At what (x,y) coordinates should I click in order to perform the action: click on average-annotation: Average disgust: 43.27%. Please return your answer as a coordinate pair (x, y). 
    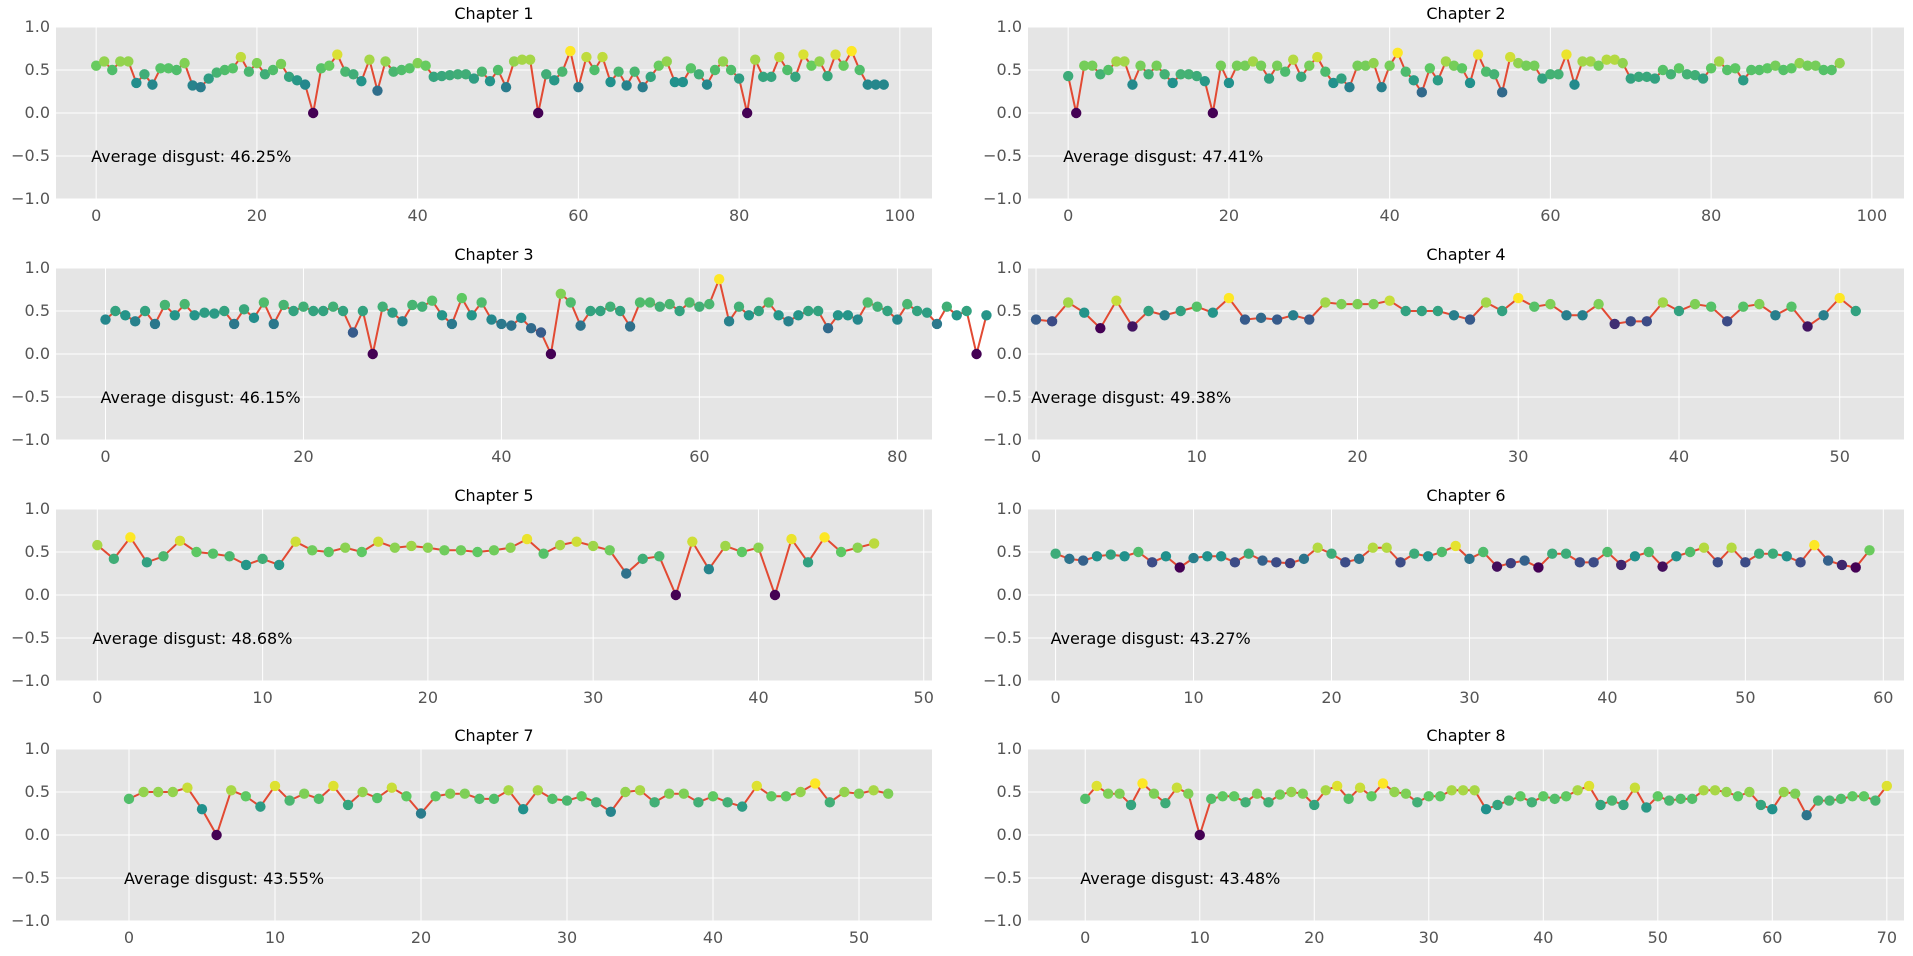
    Looking at the image, I should click on (1151, 638).